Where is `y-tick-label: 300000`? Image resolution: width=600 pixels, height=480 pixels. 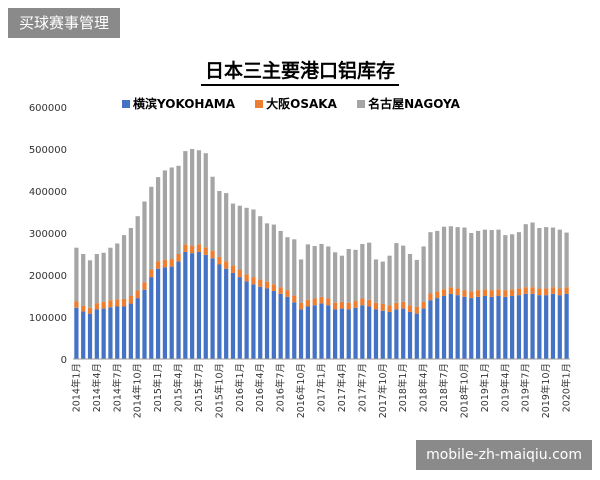
y-tick-label: 300000 is located at coordinates (48, 234).